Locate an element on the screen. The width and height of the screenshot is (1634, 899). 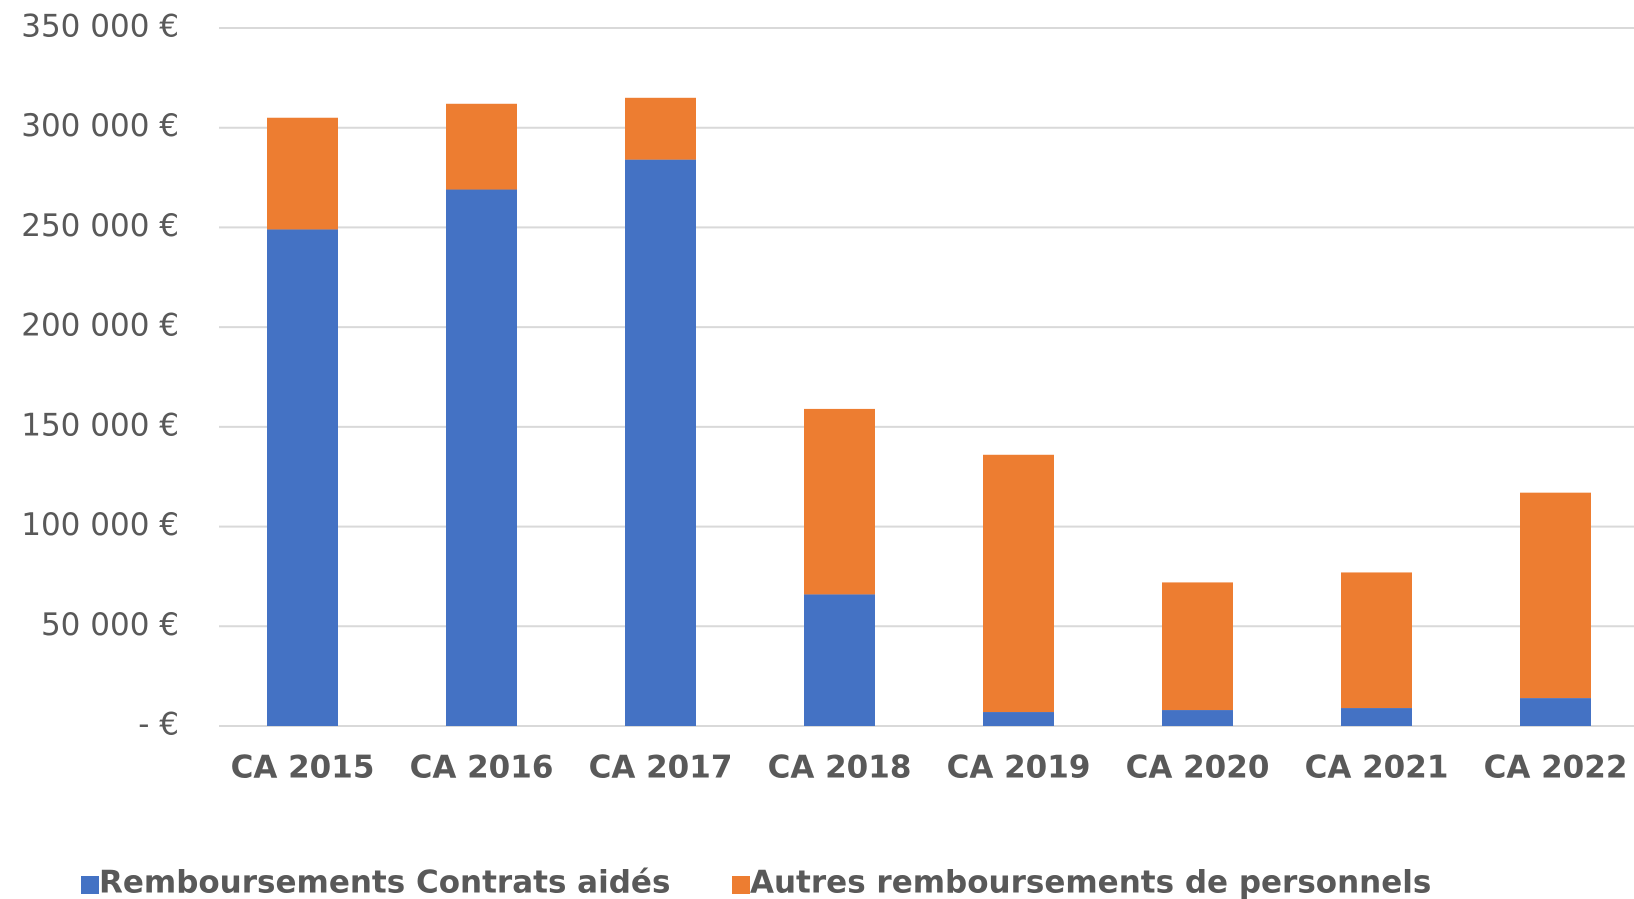
x-tick-label: CA 2020 is located at coordinates (1198, 768).